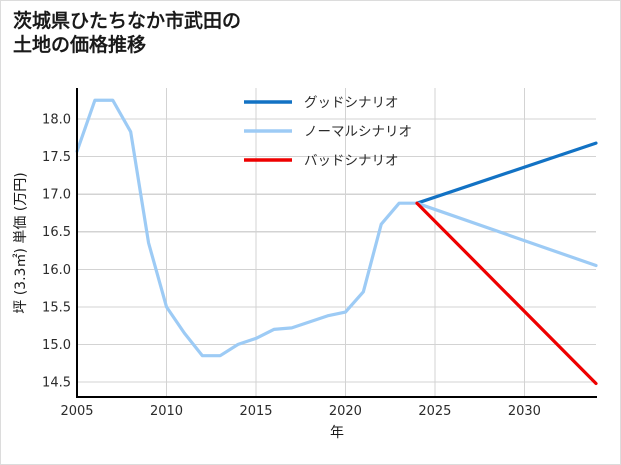 This screenshot has width=621, height=465. I want to click on x-axis-title: 年, so click(337, 433).